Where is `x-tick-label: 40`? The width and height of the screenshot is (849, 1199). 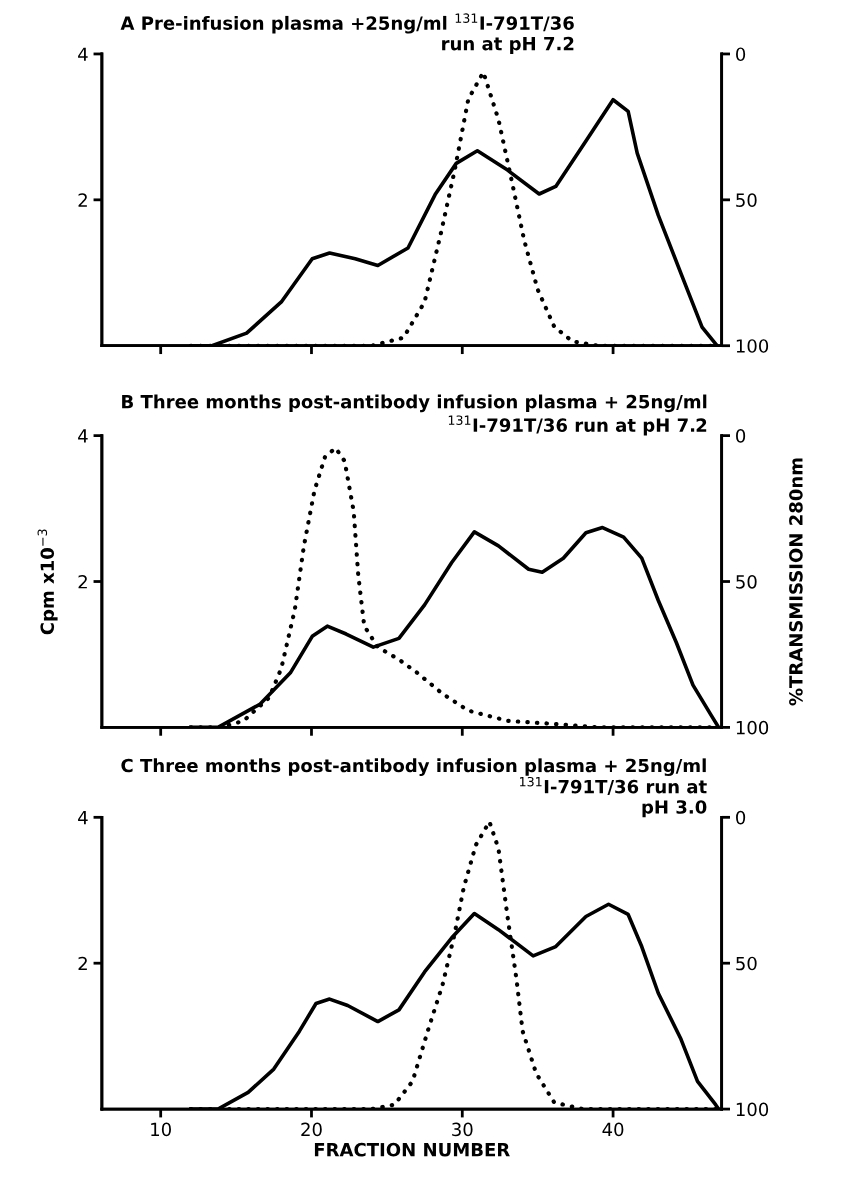
x-tick-label: 40 is located at coordinates (613, 1129).